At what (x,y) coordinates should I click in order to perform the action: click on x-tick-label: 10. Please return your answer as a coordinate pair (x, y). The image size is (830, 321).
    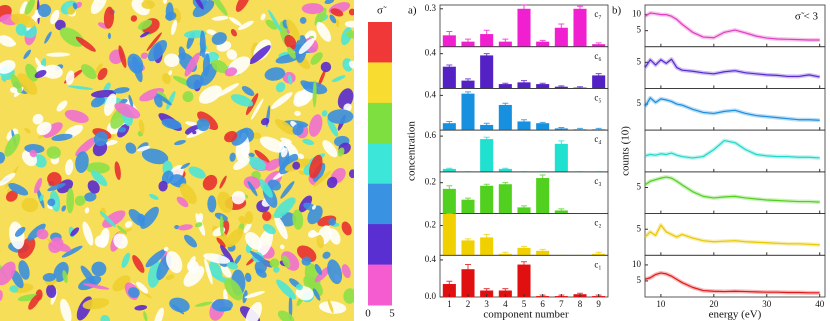
    Looking at the image, I should click on (661, 304).